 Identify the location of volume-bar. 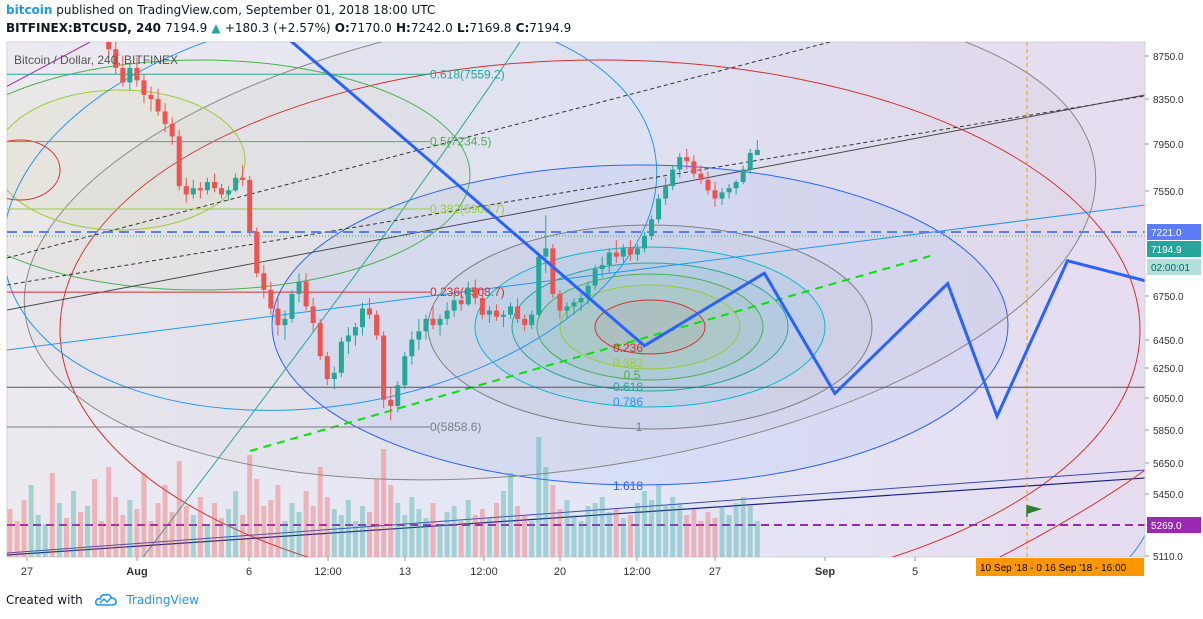
(475, 536).